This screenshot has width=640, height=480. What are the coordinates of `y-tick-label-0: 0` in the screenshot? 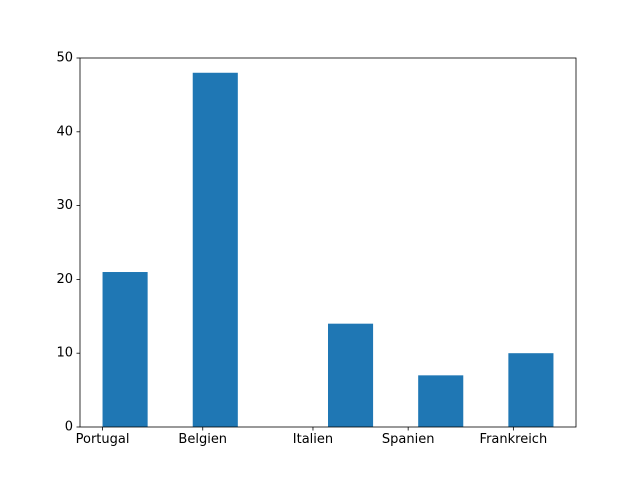 It's located at (69, 427).